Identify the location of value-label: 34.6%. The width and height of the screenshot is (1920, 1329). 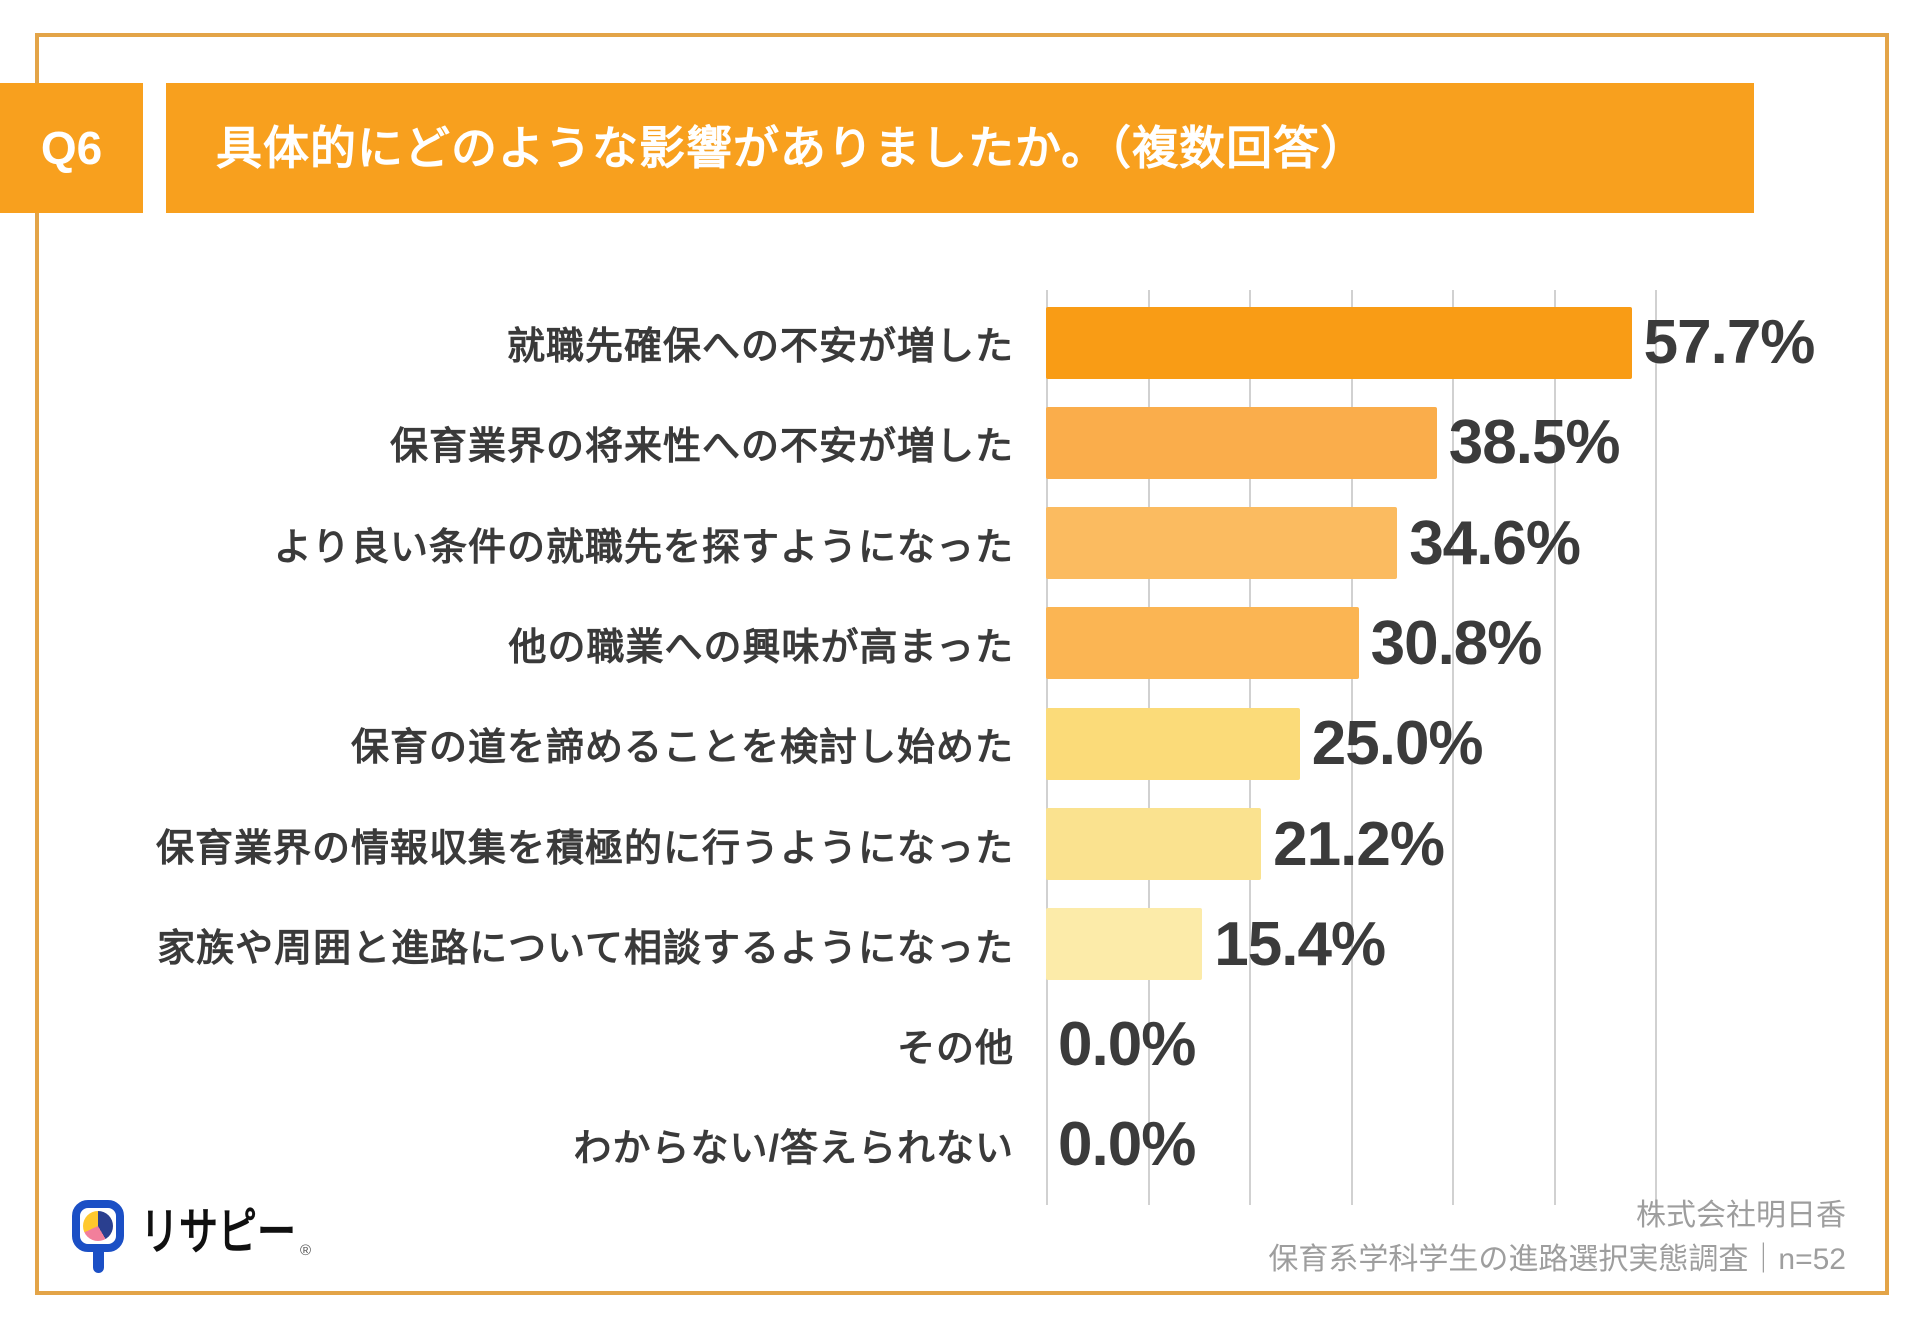
(1495, 543).